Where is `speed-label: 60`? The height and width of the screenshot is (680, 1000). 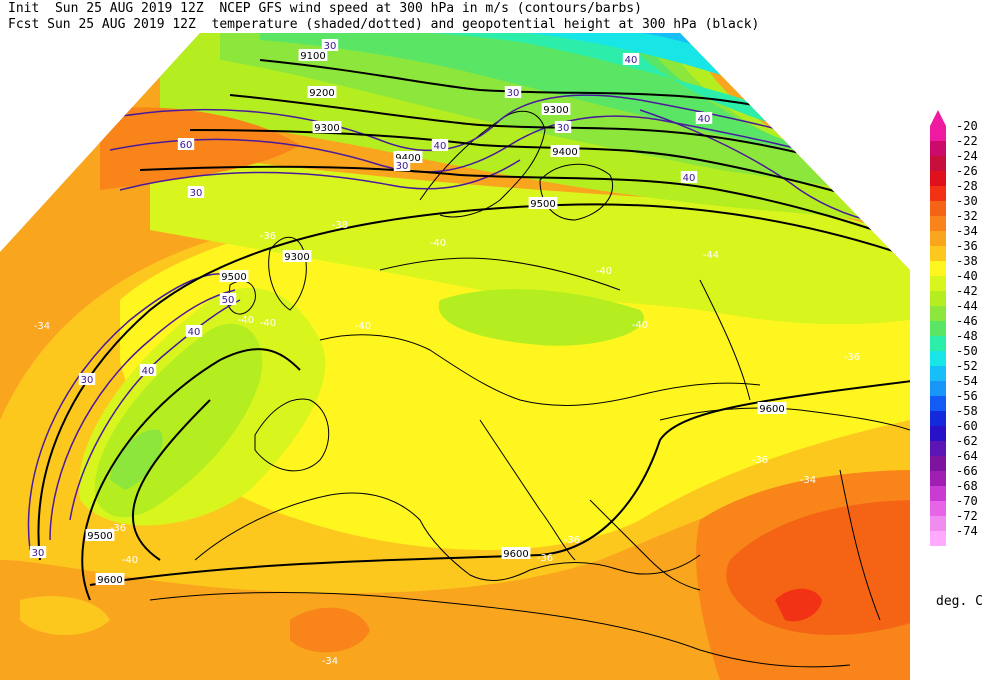
speed-label: 60 is located at coordinates (186, 145).